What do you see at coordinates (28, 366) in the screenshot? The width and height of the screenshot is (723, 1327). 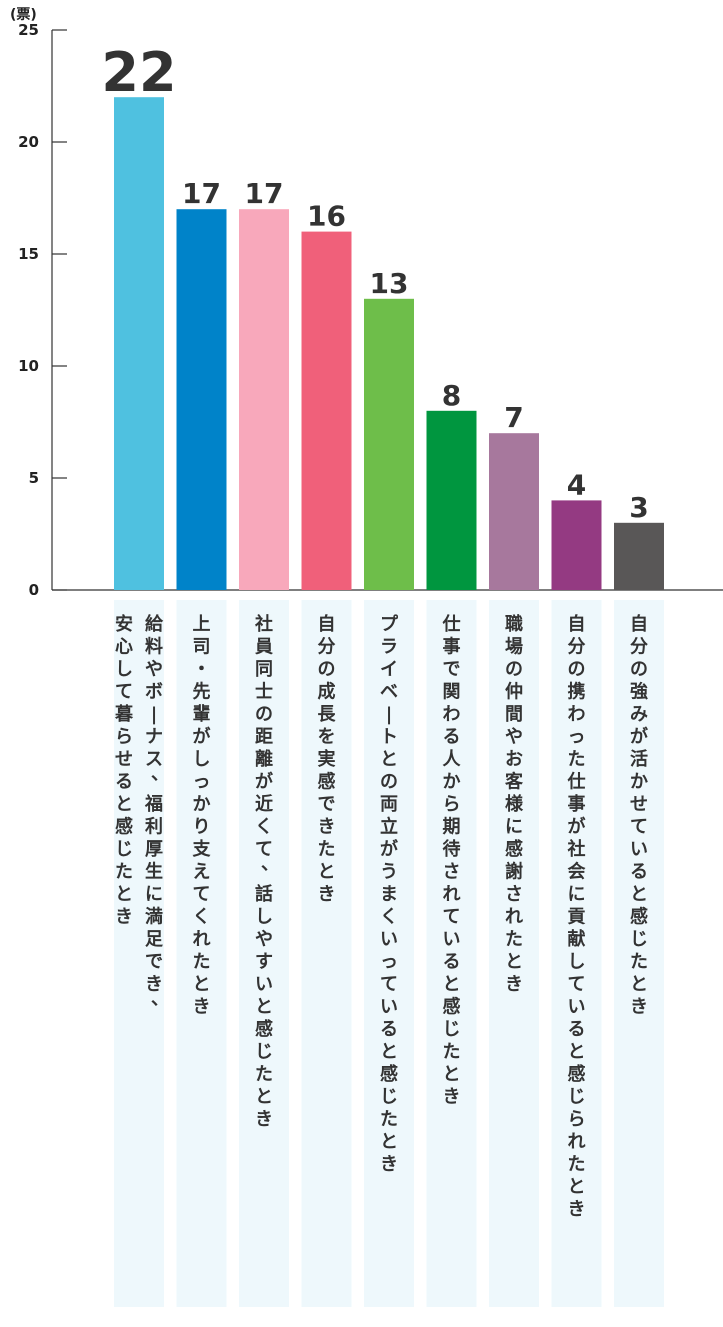 I see `y-tick-label: 10` at bounding box center [28, 366].